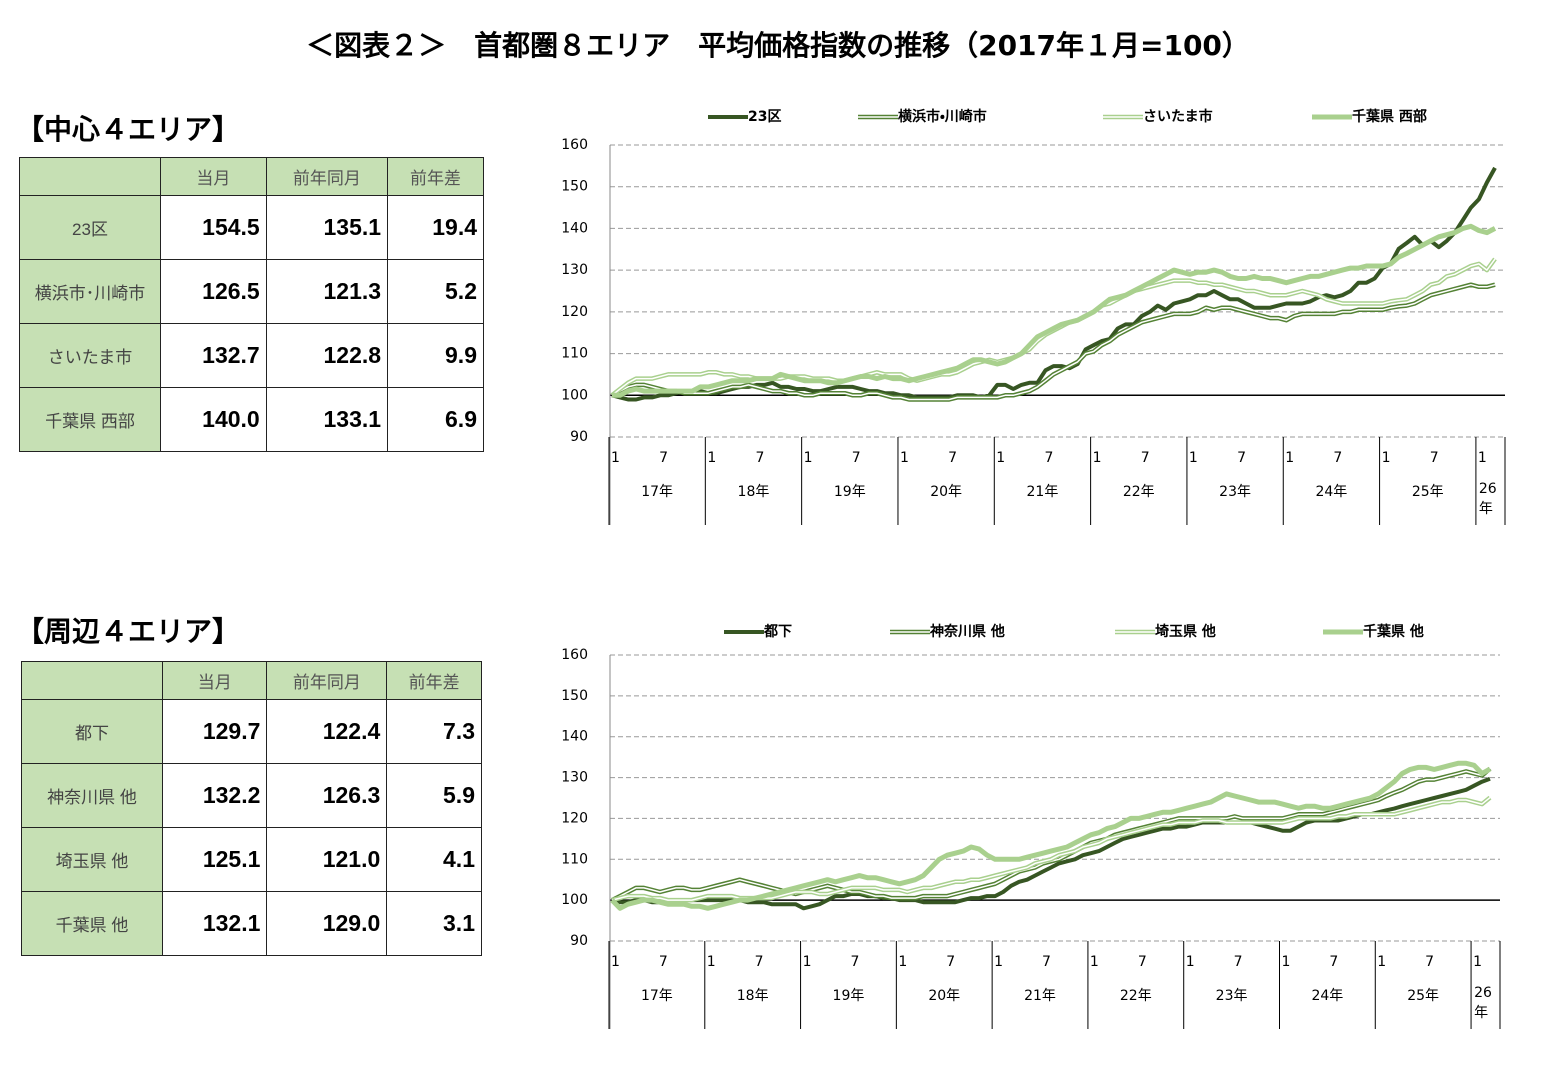 This screenshot has width=1556, height=1068. I want to click on value-cell: 140.0, so click(213, 419).